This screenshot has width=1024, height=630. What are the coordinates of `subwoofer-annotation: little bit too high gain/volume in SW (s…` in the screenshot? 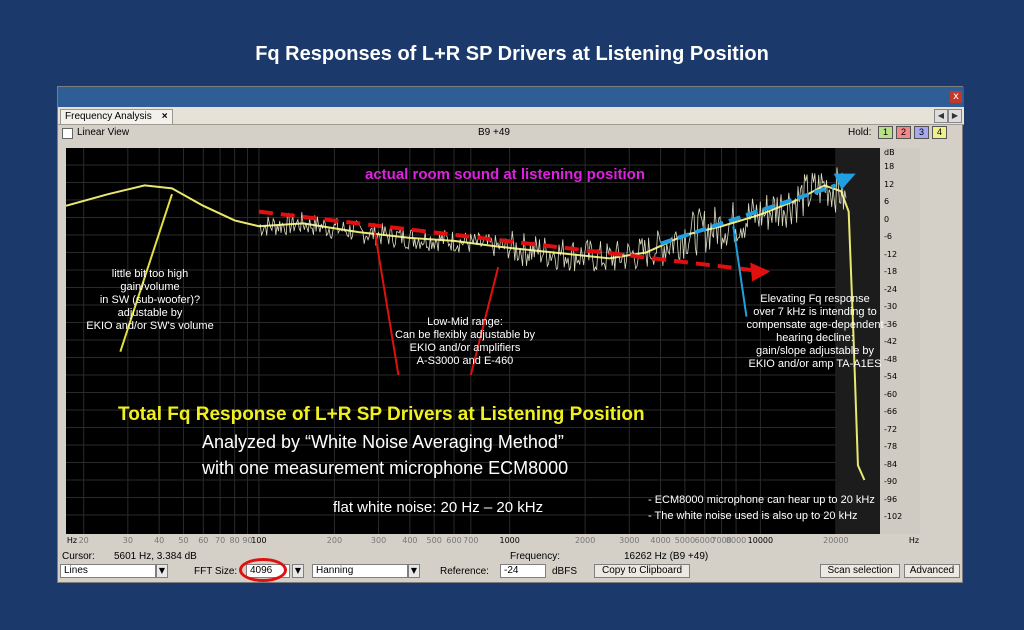 It's located at (150, 300).